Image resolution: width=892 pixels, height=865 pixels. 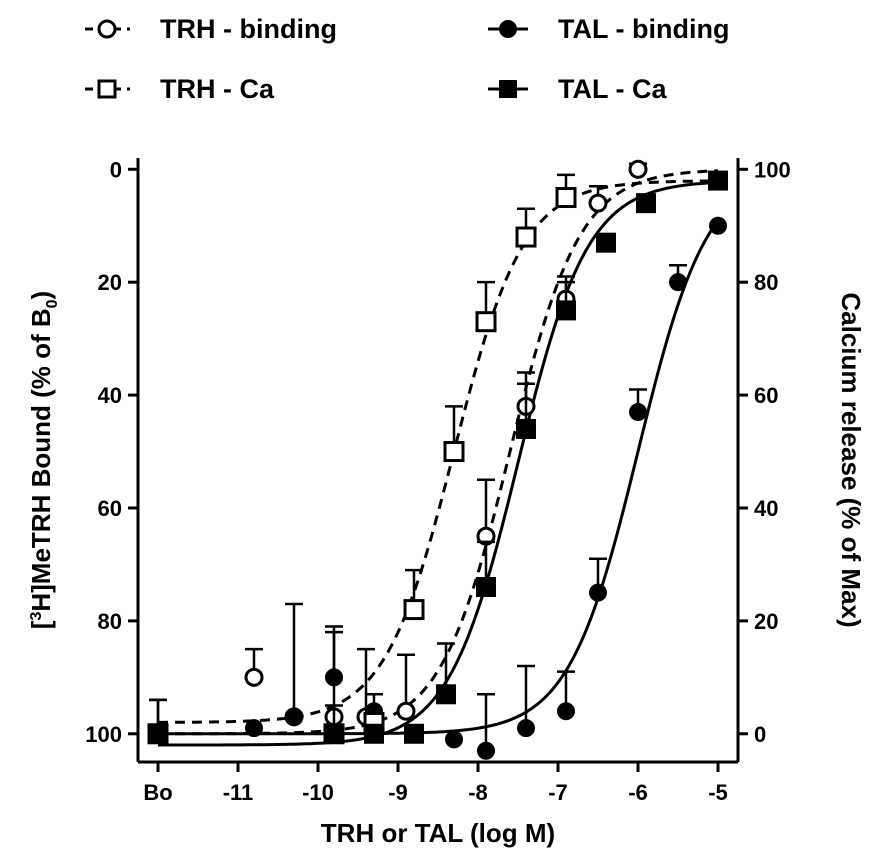 What do you see at coordinates (103, 734) in the screenshot?
I see `left-y-tick-label: 100` at bounding box center [103, 734].